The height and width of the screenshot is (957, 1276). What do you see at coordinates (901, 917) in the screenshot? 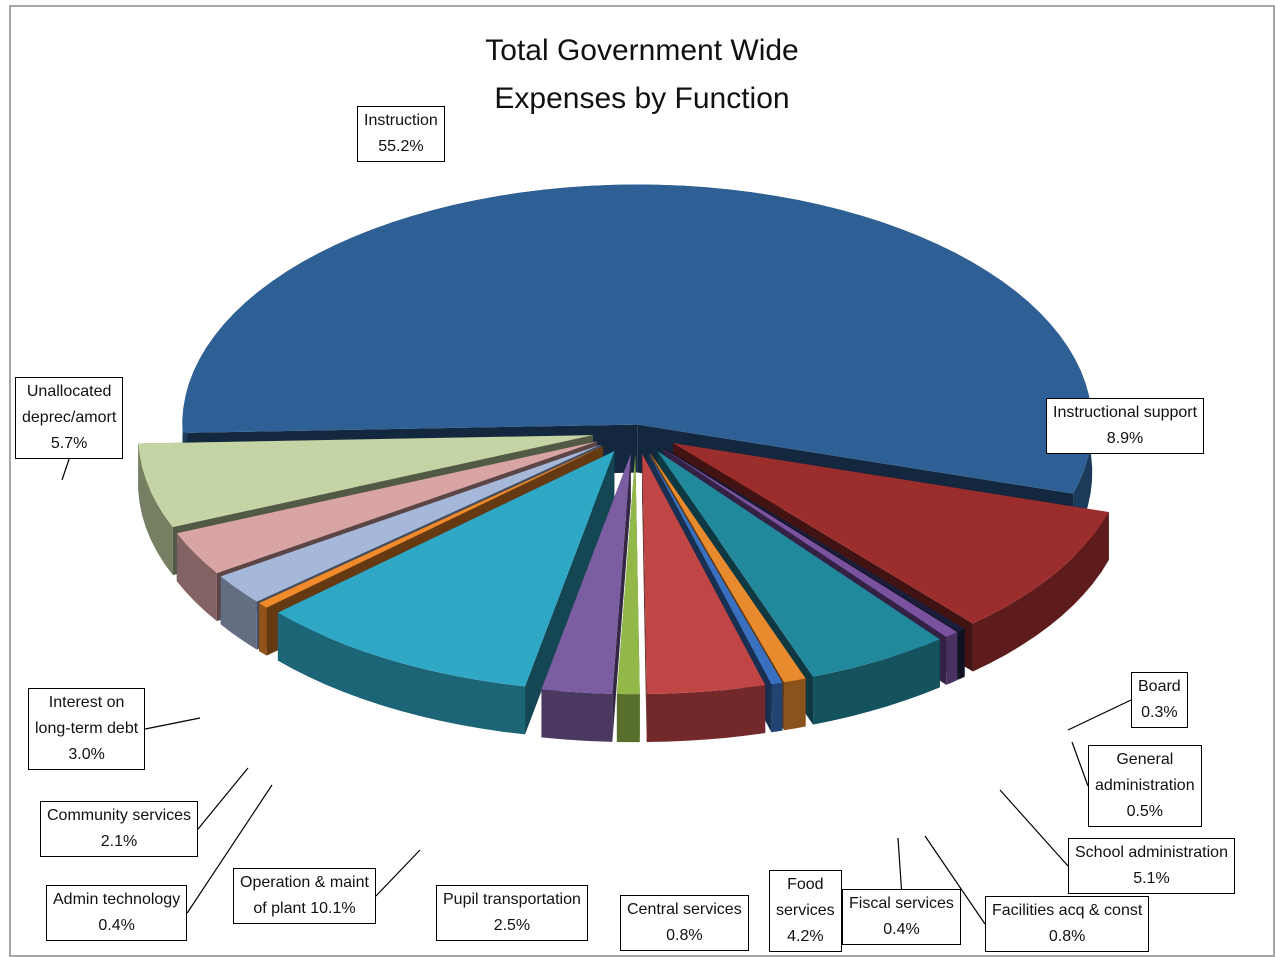
I see `data-label-fiscal-services: Fiscal services 0.4%` at bounding box center [901, 917].